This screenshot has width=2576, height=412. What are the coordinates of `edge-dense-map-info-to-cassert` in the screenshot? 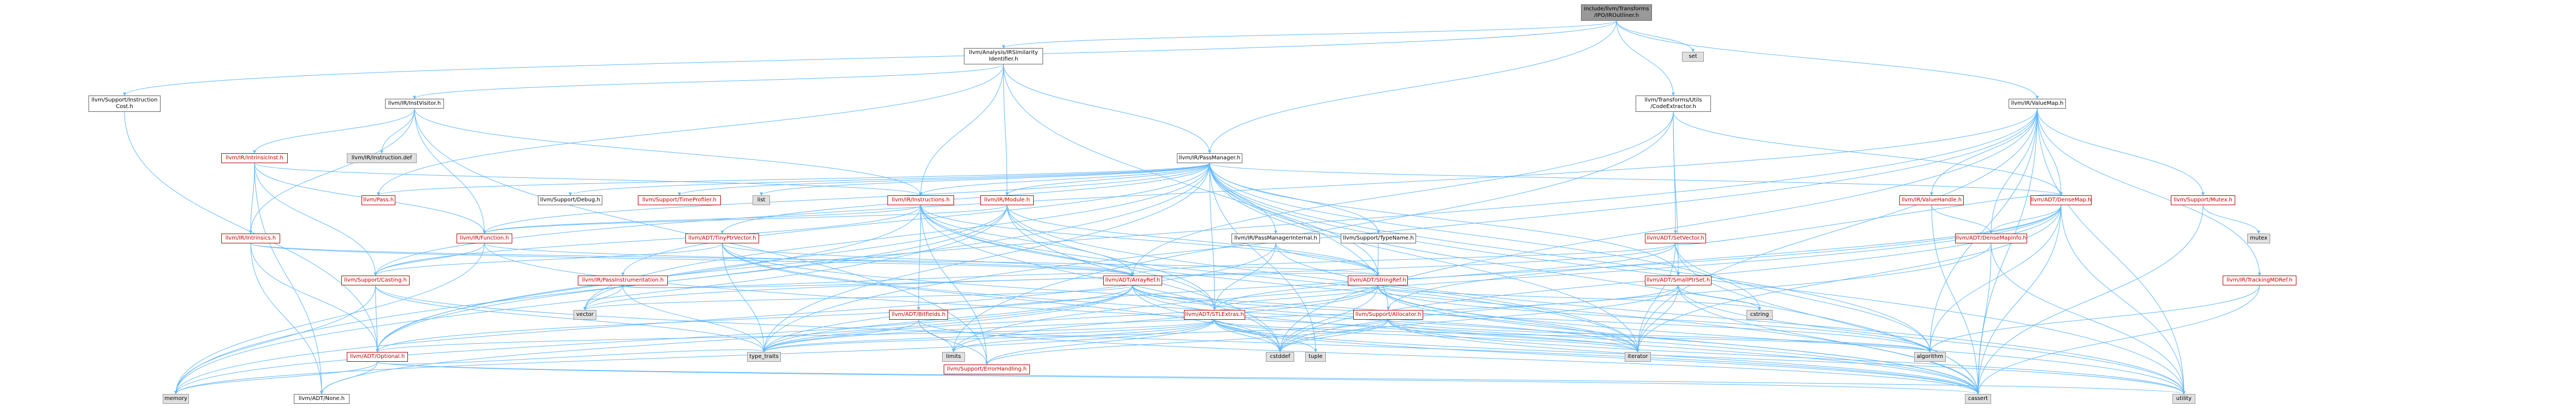 It's located at (1984, 319).